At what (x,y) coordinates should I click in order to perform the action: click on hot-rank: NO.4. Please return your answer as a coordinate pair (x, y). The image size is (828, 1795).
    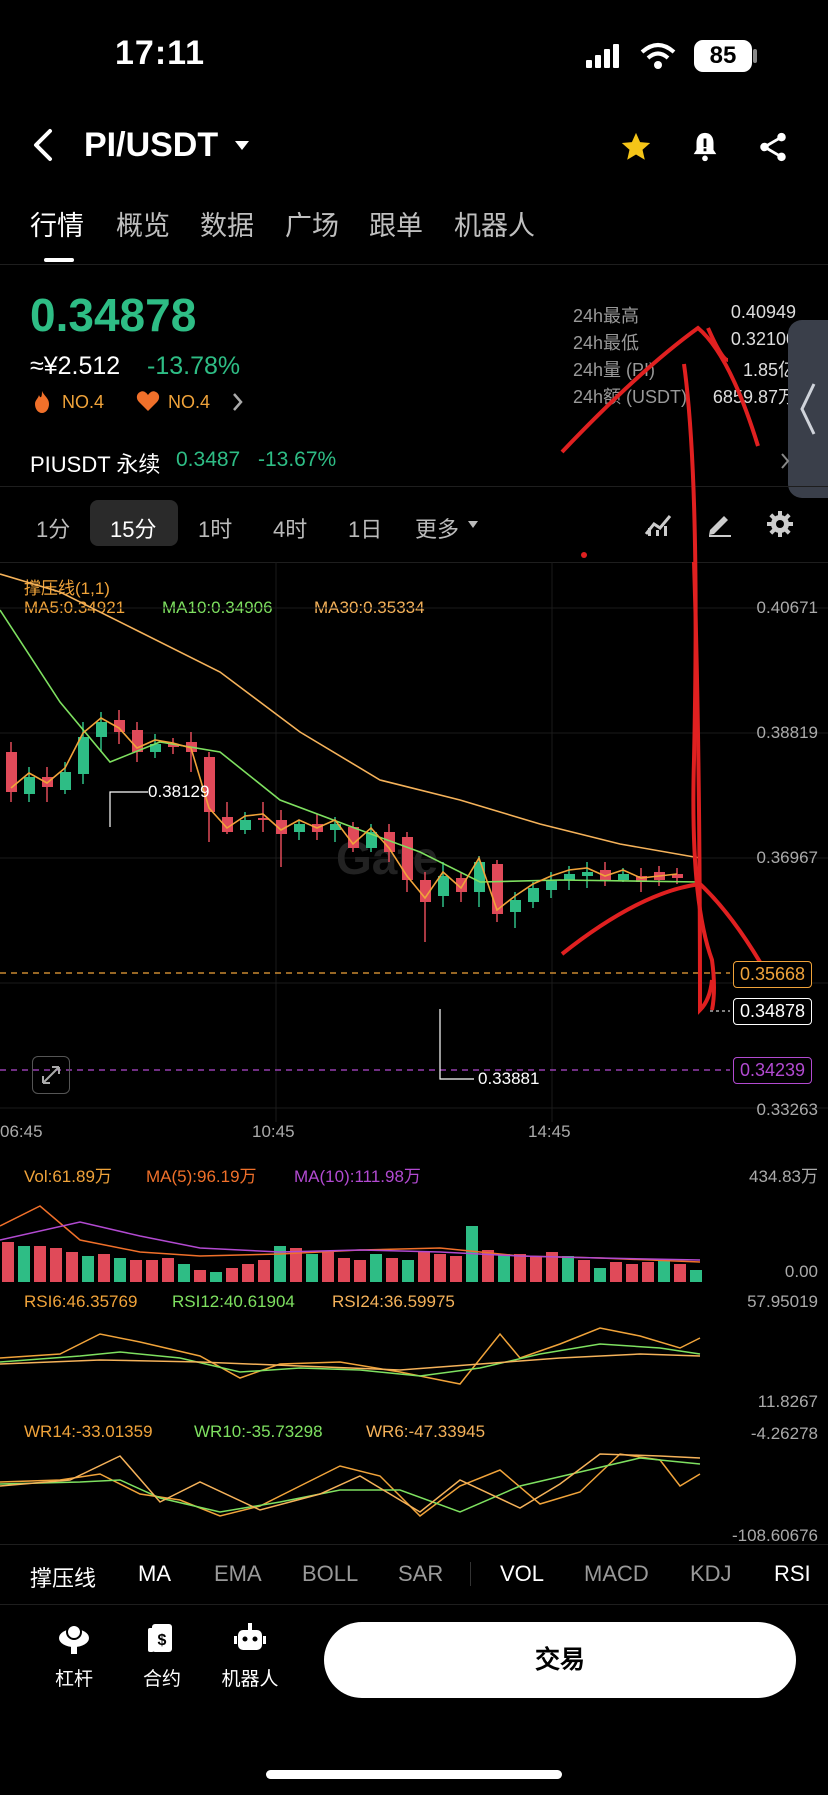
    Looking at the image, I should click on (83, 402).